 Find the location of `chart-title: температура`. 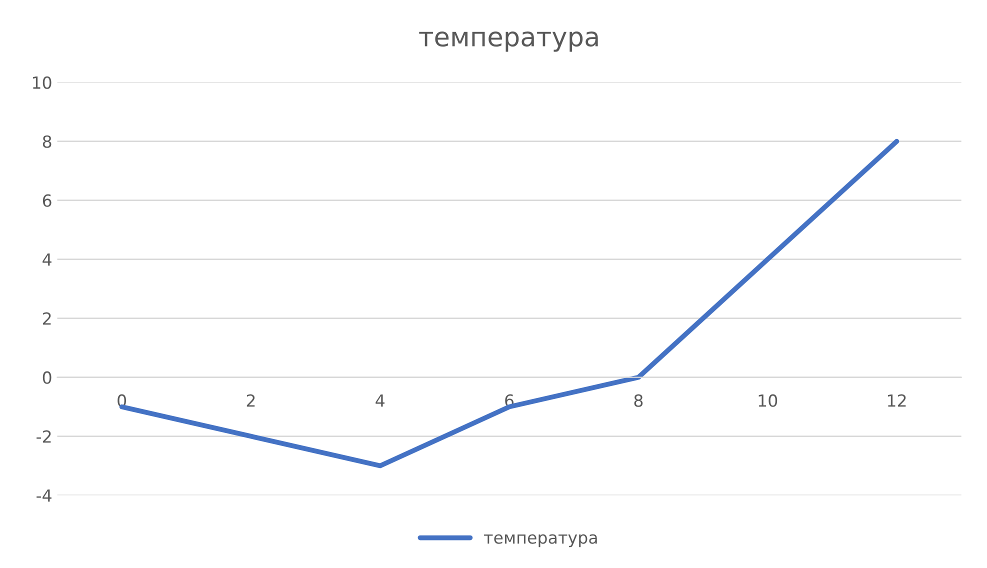

chart-title: температура is located at coordinates (508, 41).